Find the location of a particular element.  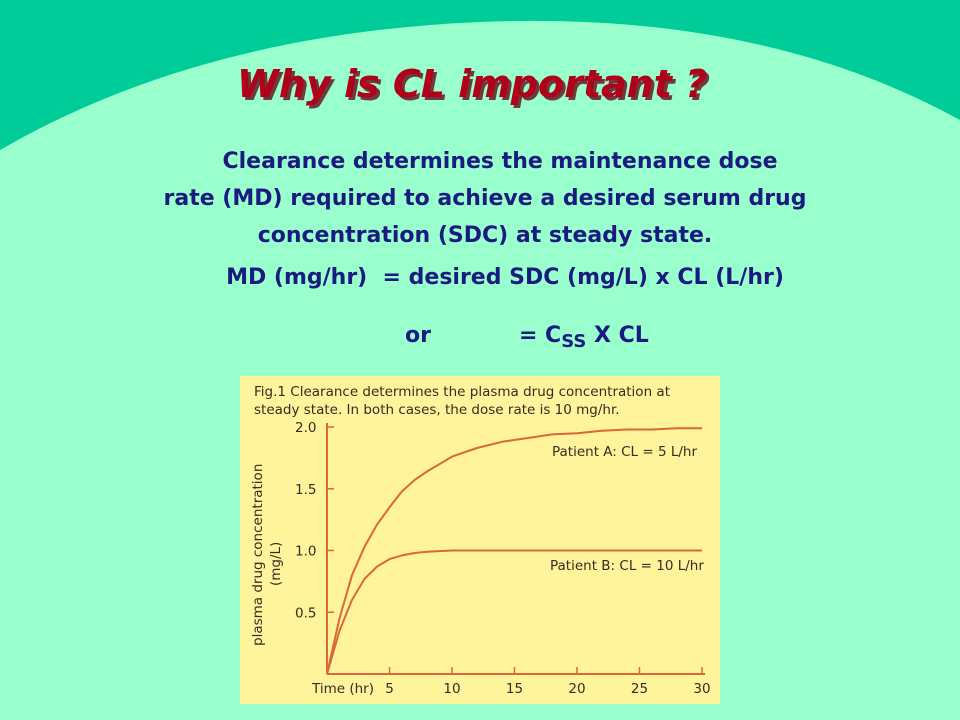

alternative-formula: or = CSS X CL is located at coordinates (527, 337).